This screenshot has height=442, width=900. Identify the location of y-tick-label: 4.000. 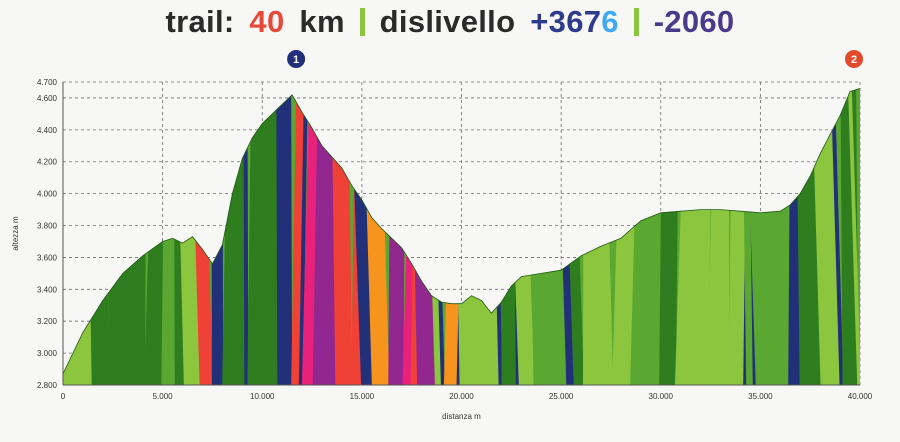
(47, 194).